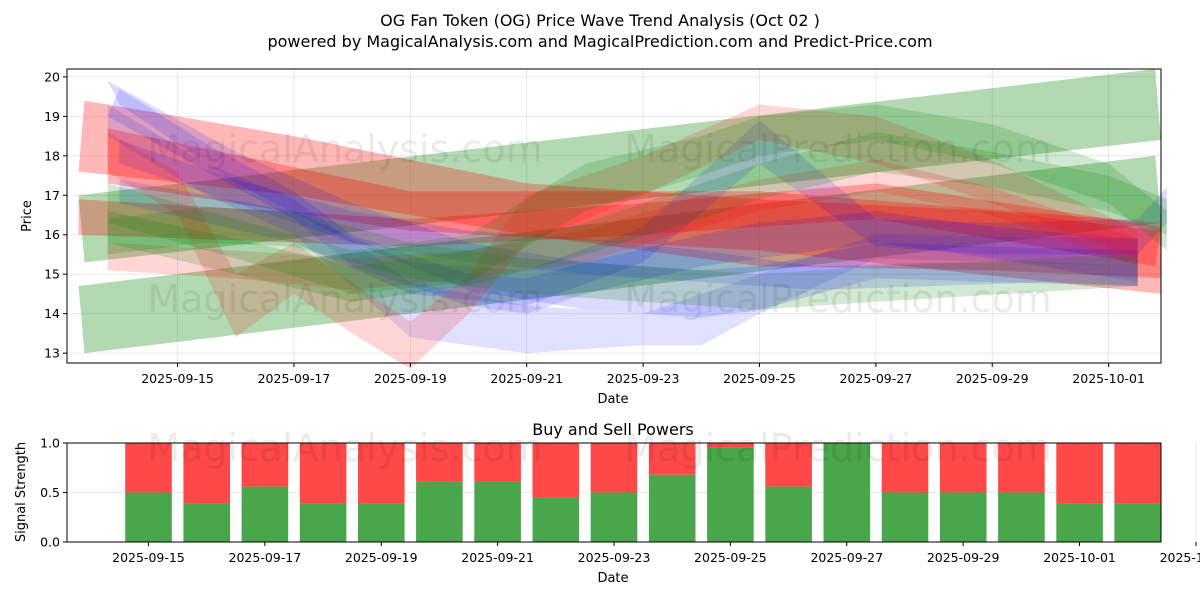  I want to click on watermark-analysis-bottom: MagicalAnalysis.com, so click(344, 448).